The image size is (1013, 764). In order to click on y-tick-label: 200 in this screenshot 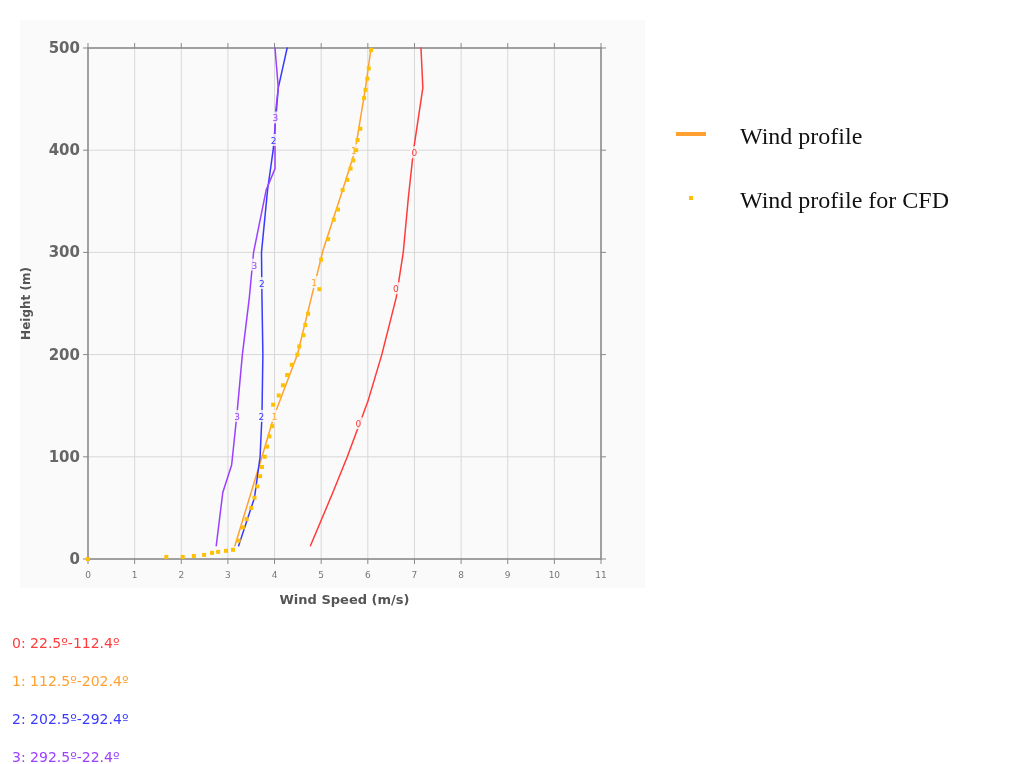, I will do `click(64, 354)`.